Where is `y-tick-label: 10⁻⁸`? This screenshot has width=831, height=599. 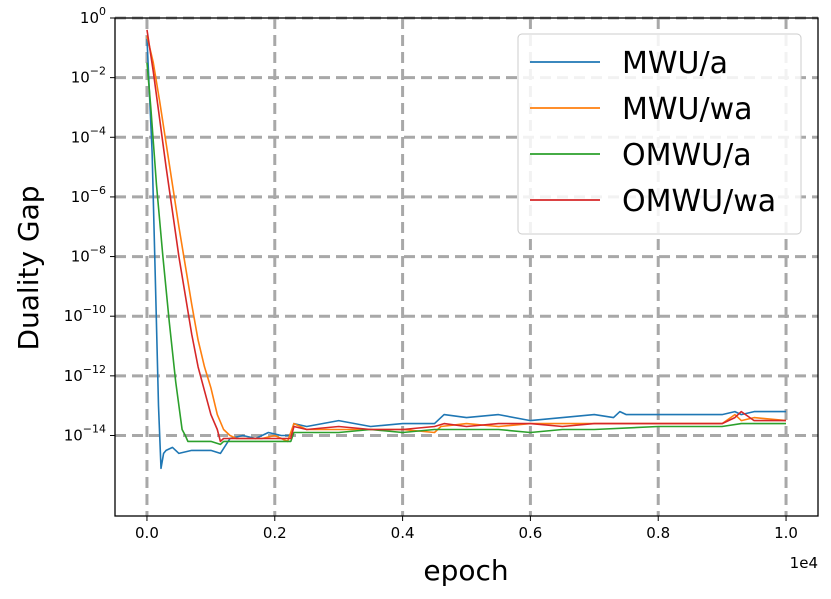 y-tick-label: 10⁻⁸ is located at coordinates (88, 255).